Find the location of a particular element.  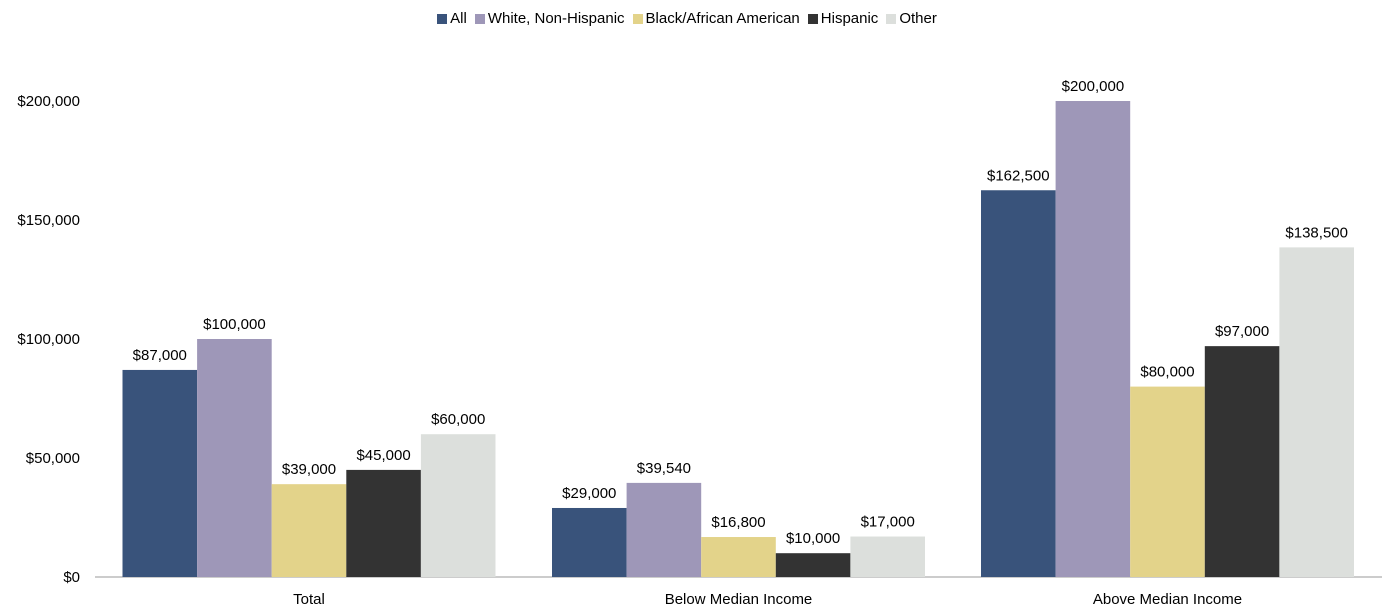

data-label: $39,540 is located at coordinates (664, 468).